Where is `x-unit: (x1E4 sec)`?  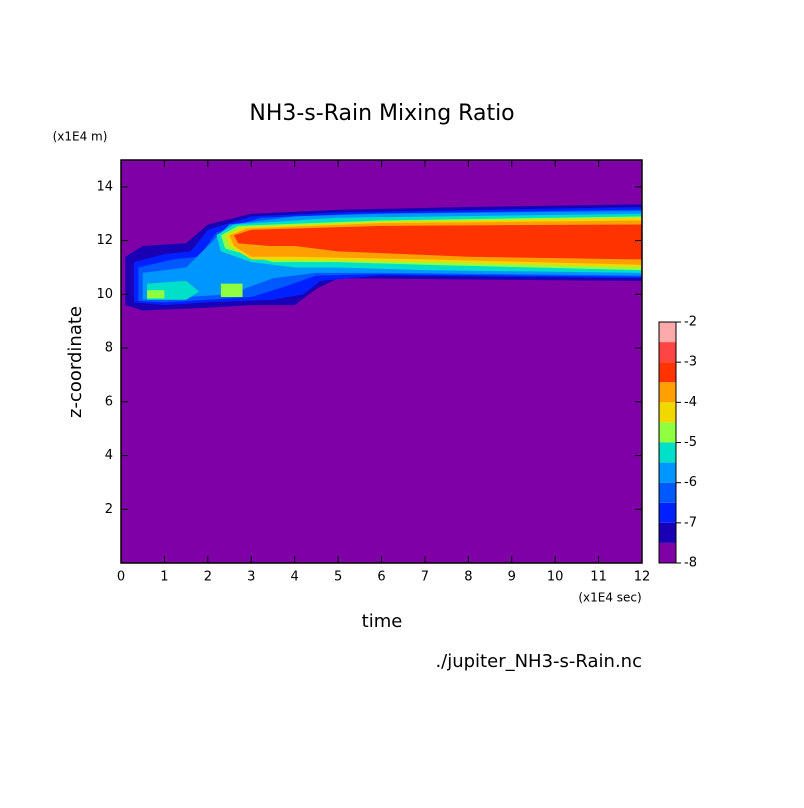 x-unit: (x1E4 sec) is located at coordinates (609, 598).